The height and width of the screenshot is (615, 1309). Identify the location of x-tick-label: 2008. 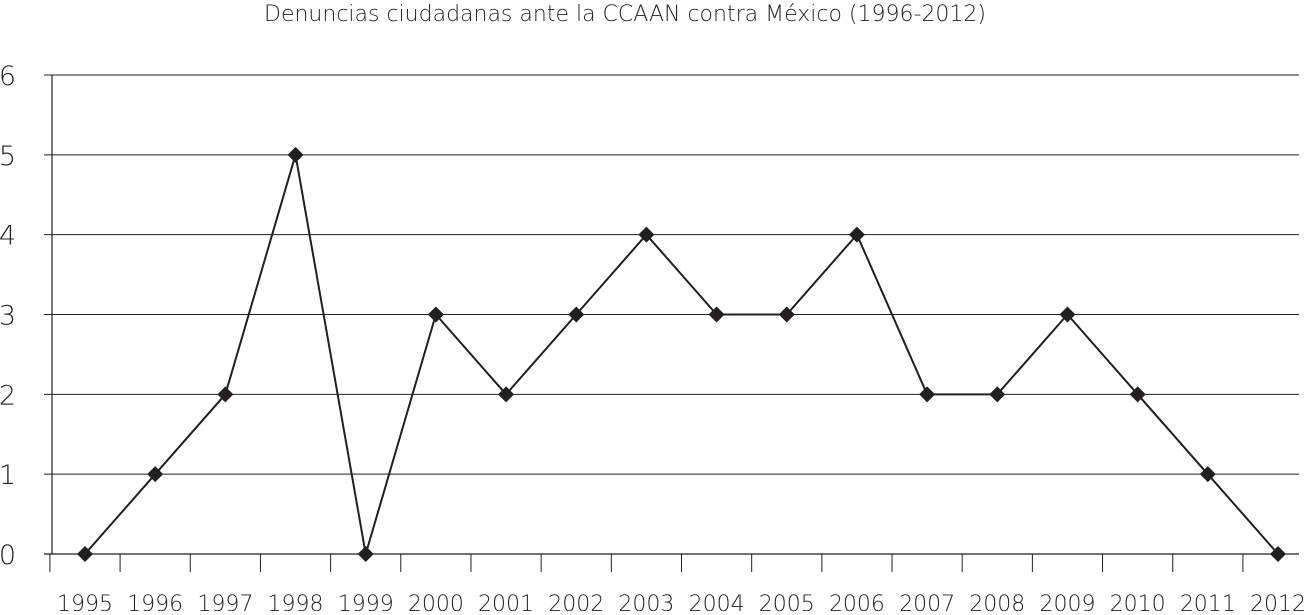
(997, 601).